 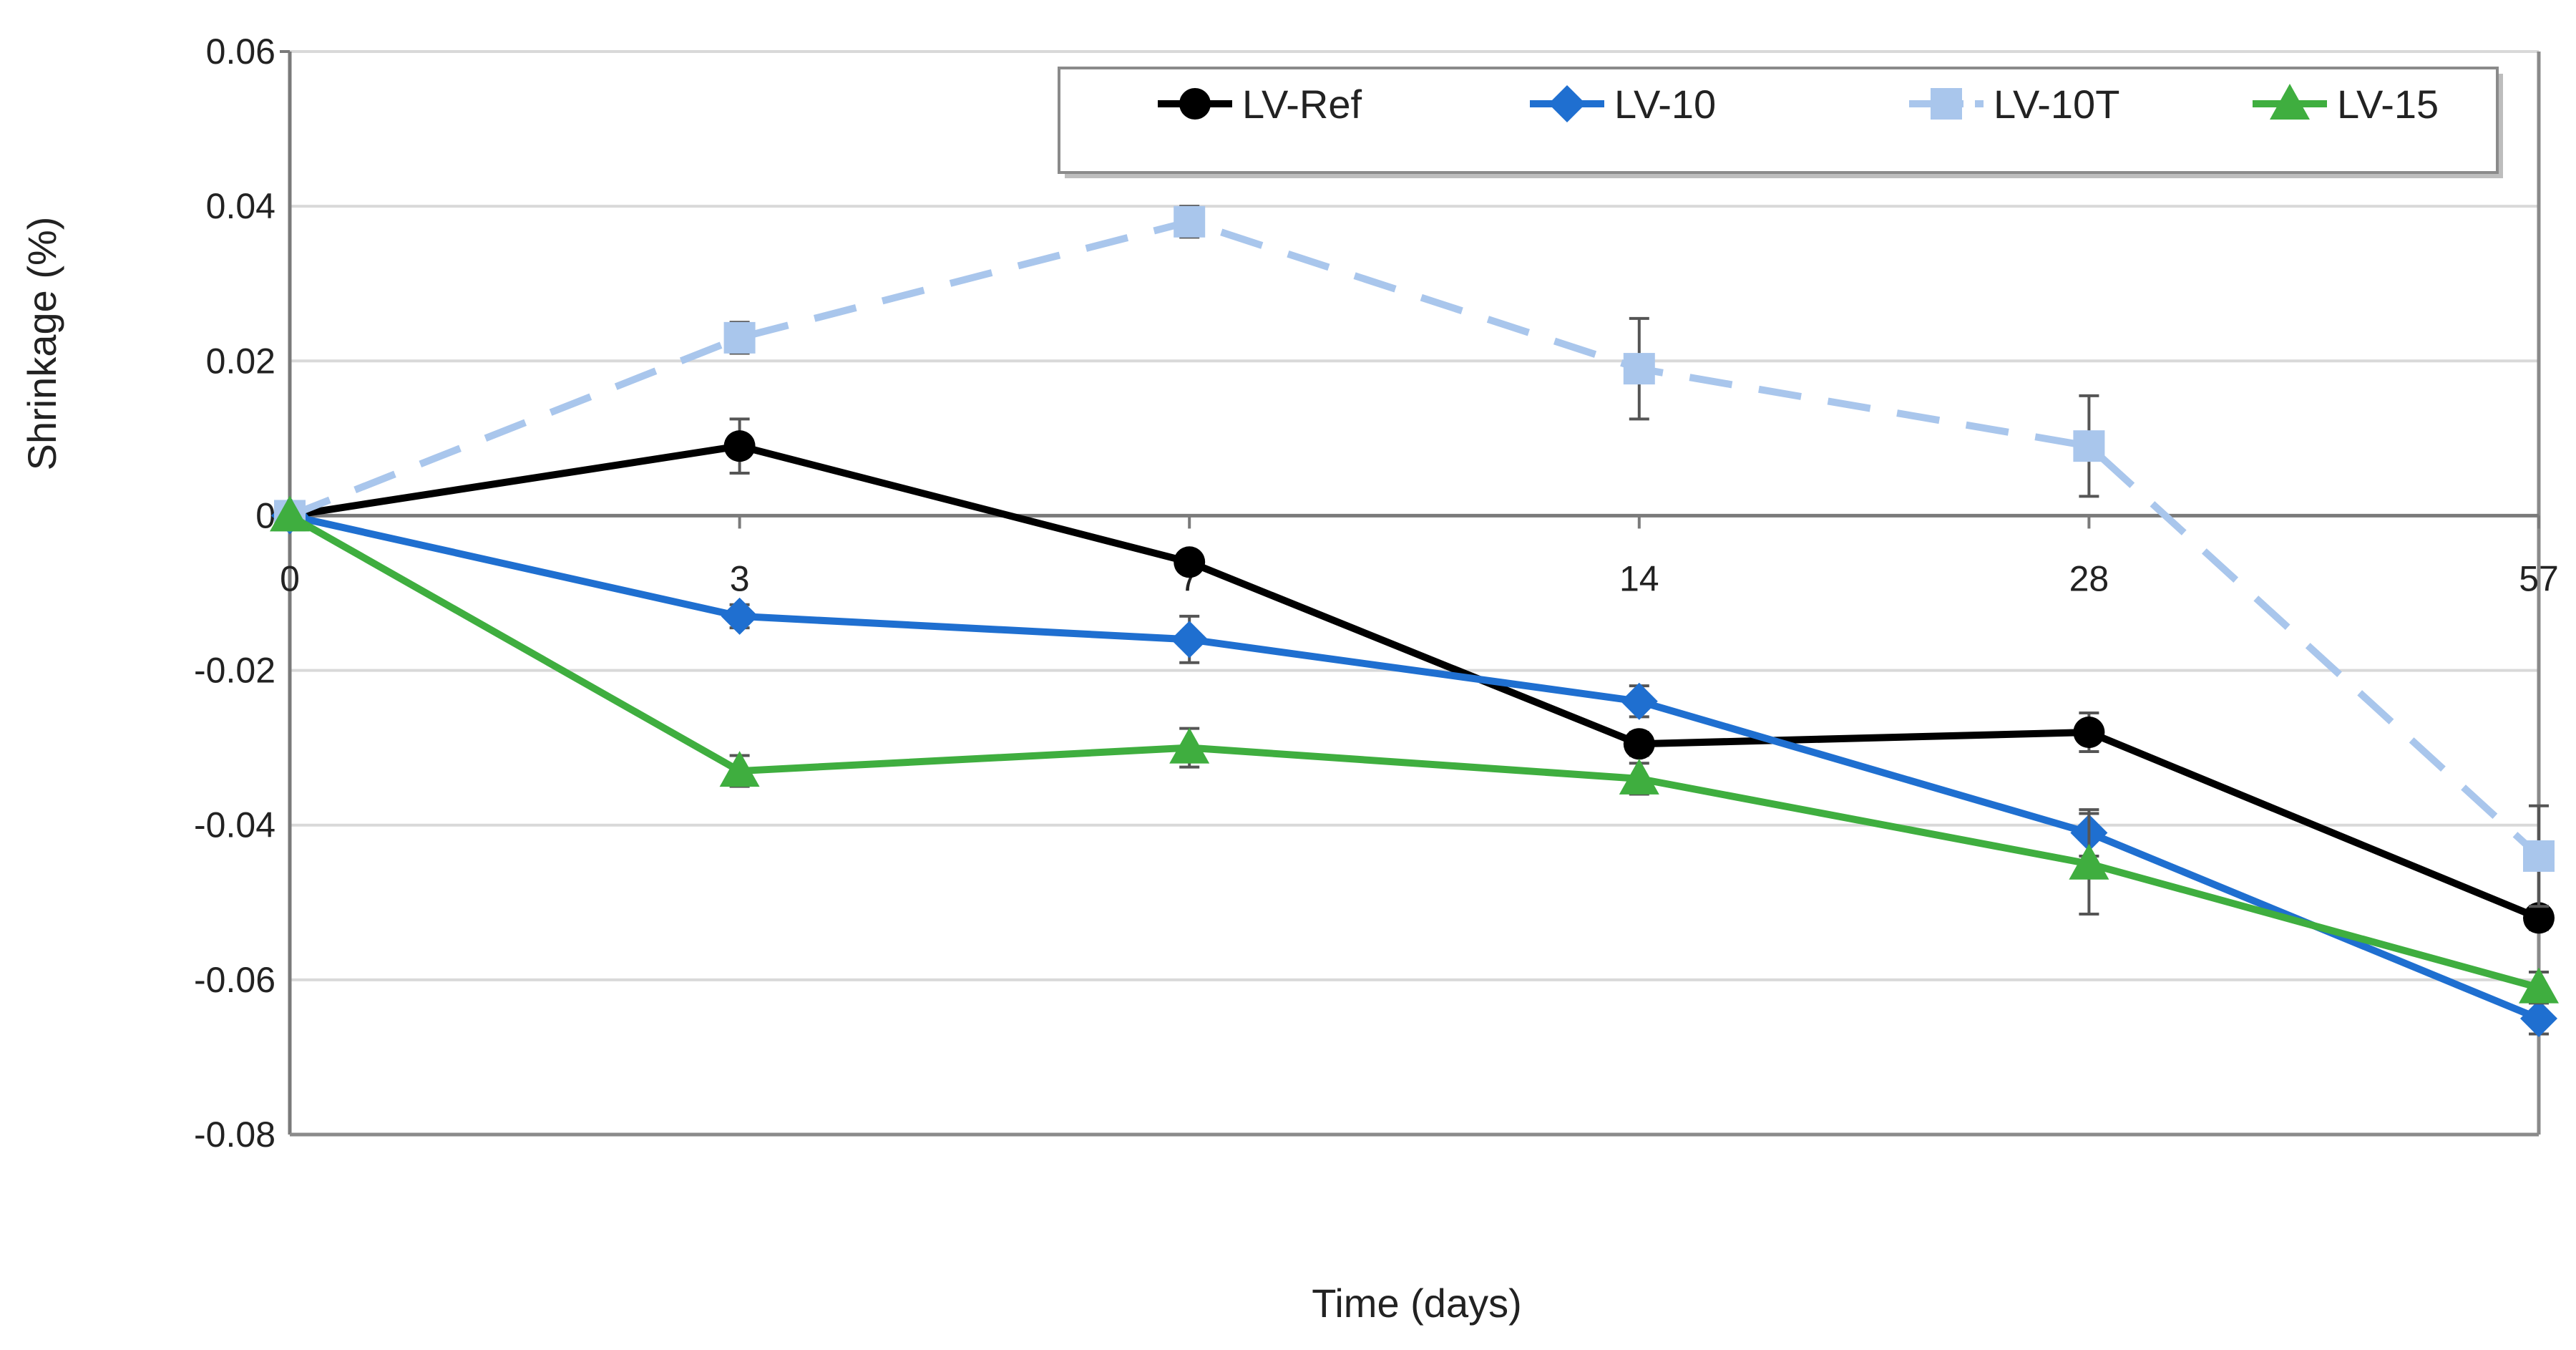 I want to click on legend-marker-lv-10t, so click(x=1946, y=104).